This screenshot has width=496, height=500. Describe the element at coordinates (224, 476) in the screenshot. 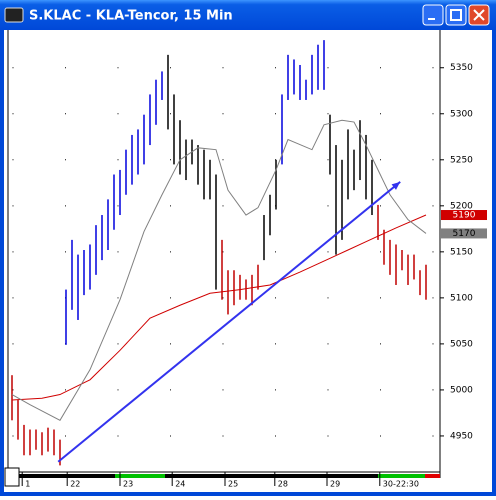

I see `session-strip` at that location.